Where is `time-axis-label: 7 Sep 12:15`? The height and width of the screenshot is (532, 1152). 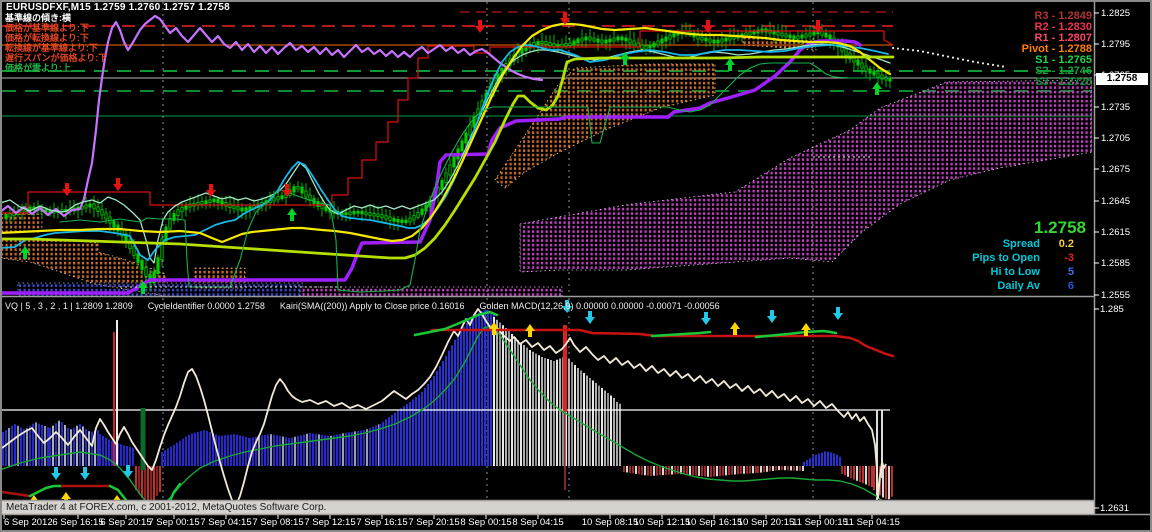
time-axis-label: 7 Sep 12:15 is located at coordinates (330, 522).